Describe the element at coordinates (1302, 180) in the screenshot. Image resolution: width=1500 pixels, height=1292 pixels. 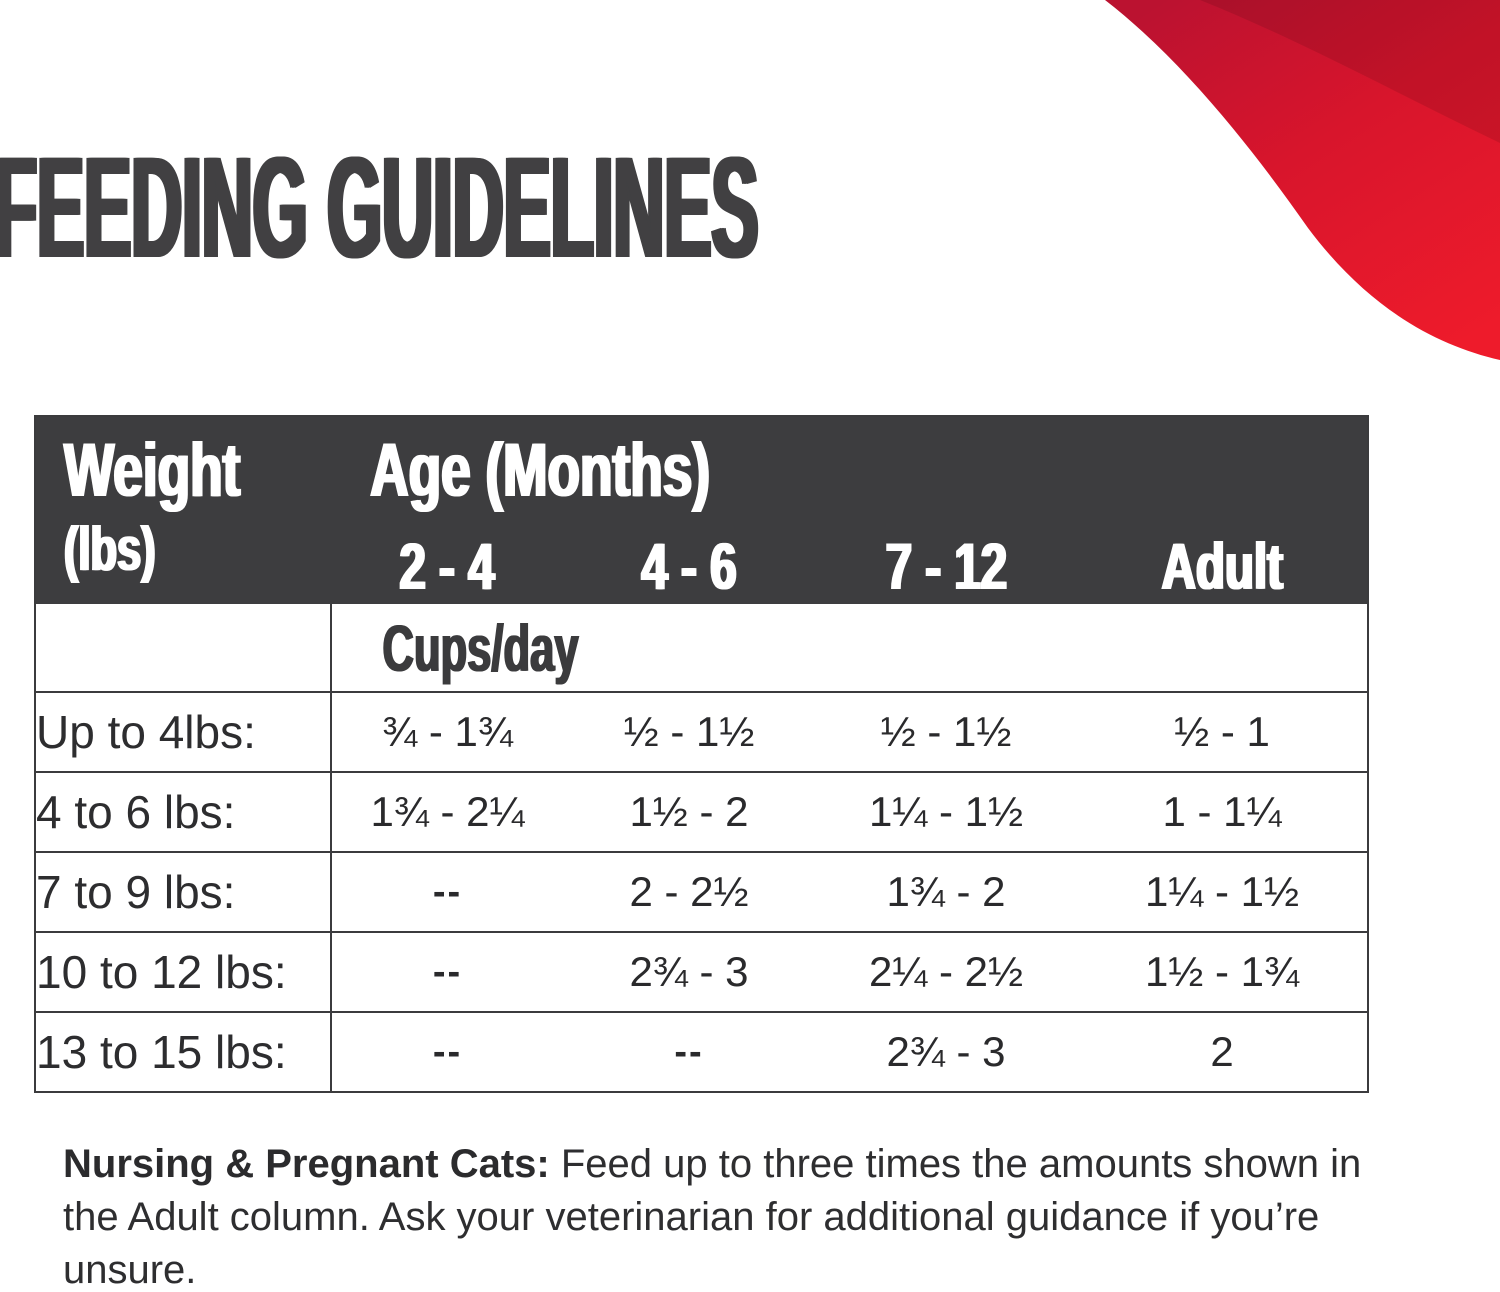
I see `red-swoosh-decoration` at that location.